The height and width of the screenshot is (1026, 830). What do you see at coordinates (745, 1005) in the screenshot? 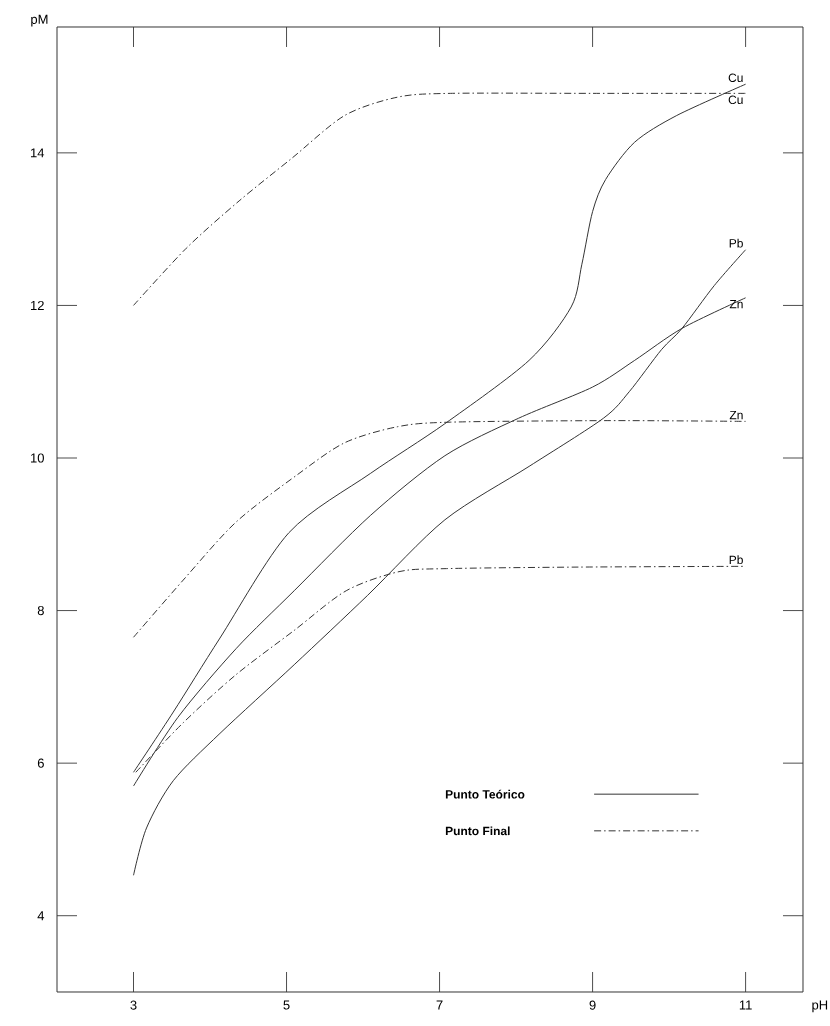
I see `x-tick-label: 11` at bounding box center [745, 1005].